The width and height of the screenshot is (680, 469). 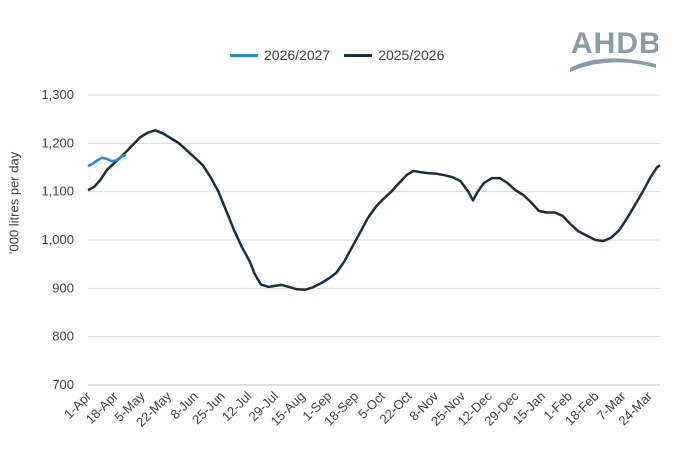 I want to click on y-tick-label: 1,000, so click(x=57, y=239).